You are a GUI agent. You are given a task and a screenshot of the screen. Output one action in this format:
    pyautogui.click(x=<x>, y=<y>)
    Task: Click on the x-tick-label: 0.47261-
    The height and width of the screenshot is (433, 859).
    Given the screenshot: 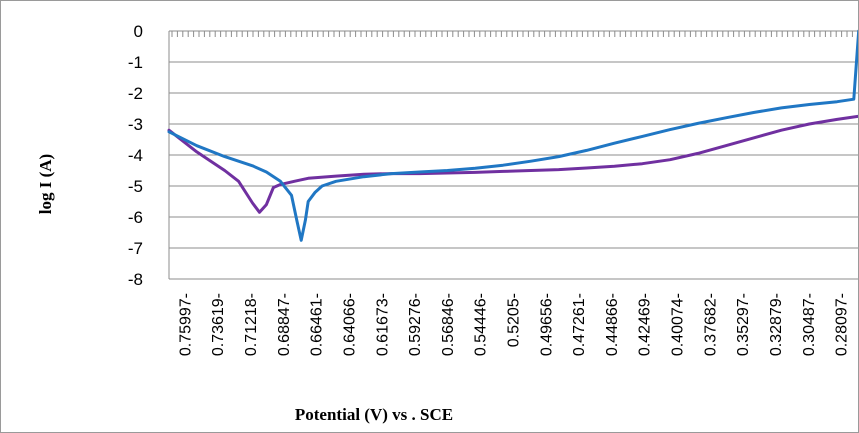 What is the action you would take?
    pyautogui.click(x=579, y=324)
    